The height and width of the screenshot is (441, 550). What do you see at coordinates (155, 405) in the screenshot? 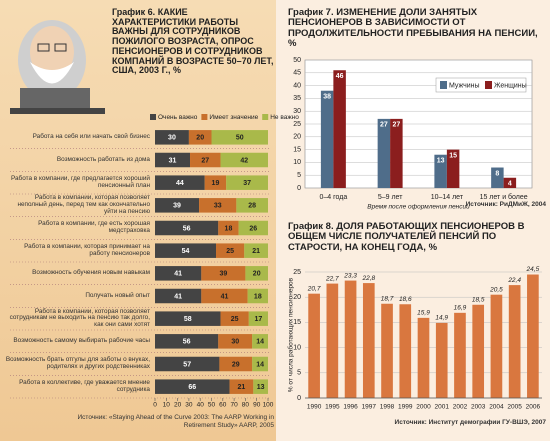
I see `x-tick-label: 0` at bounding box center [155, 405].